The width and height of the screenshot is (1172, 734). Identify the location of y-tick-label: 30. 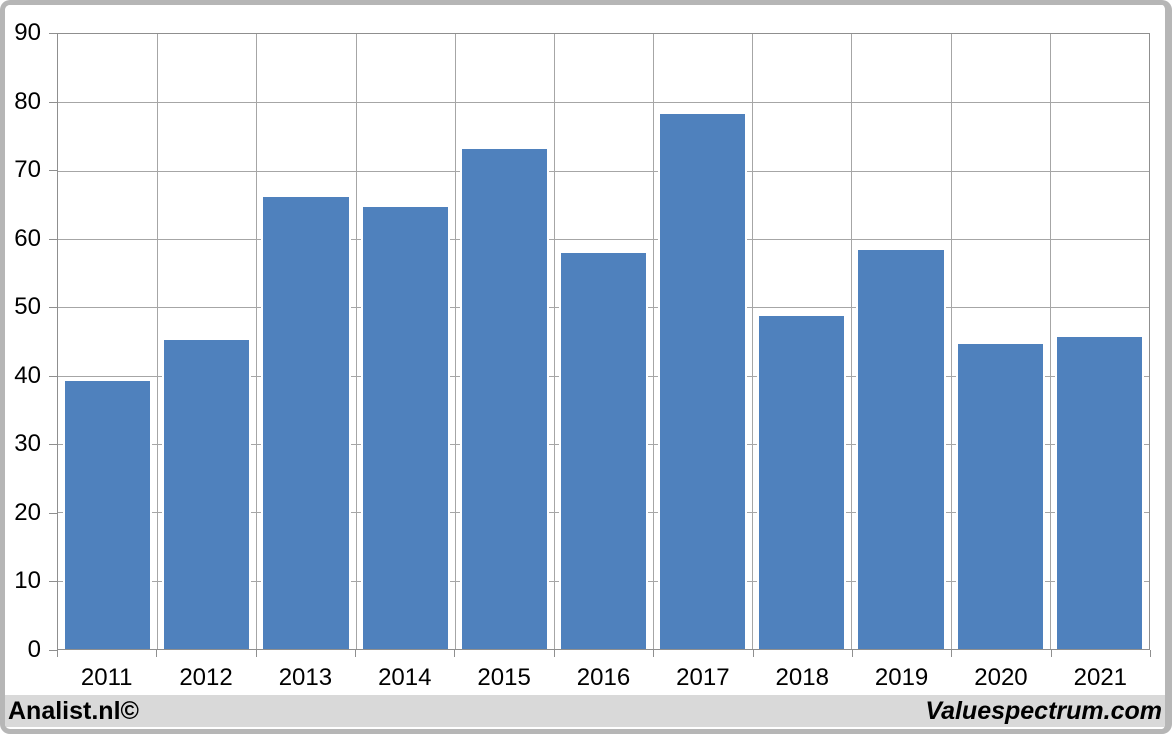
(27, 444).